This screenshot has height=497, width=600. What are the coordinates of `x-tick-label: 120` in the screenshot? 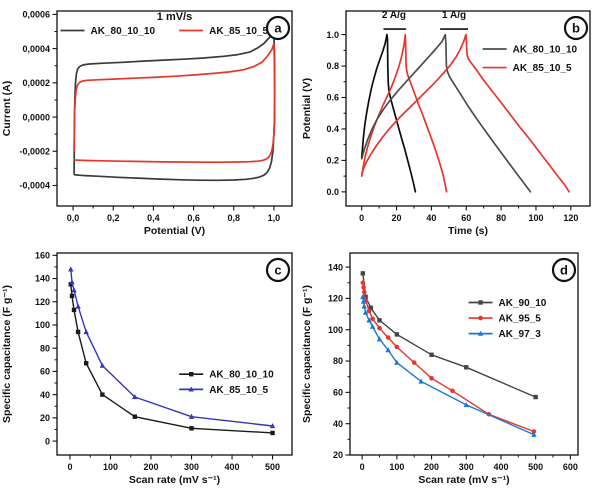 It's located at (570, 218).